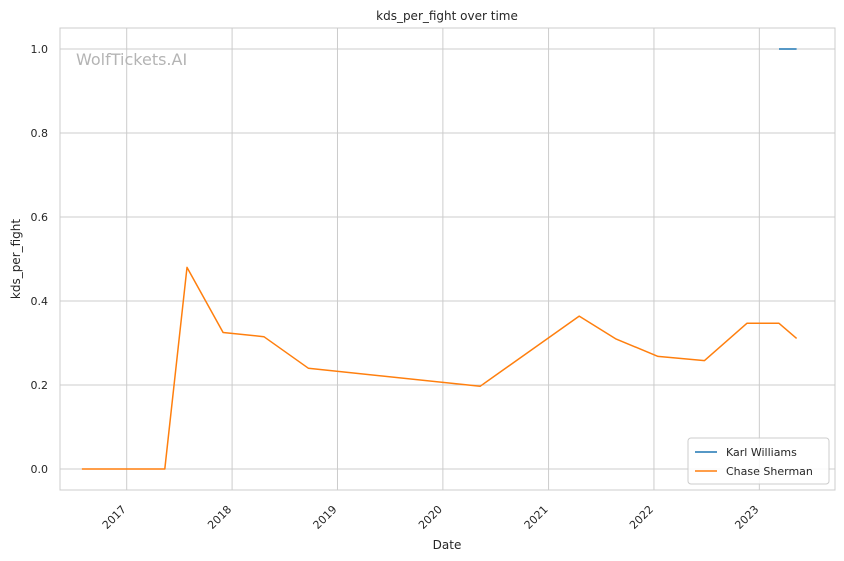 This screenshot has height=561, width=844. Describe the element at coordinates (40, 385) in the screenshot. I see `y-tick-label: 0.2` at that location.